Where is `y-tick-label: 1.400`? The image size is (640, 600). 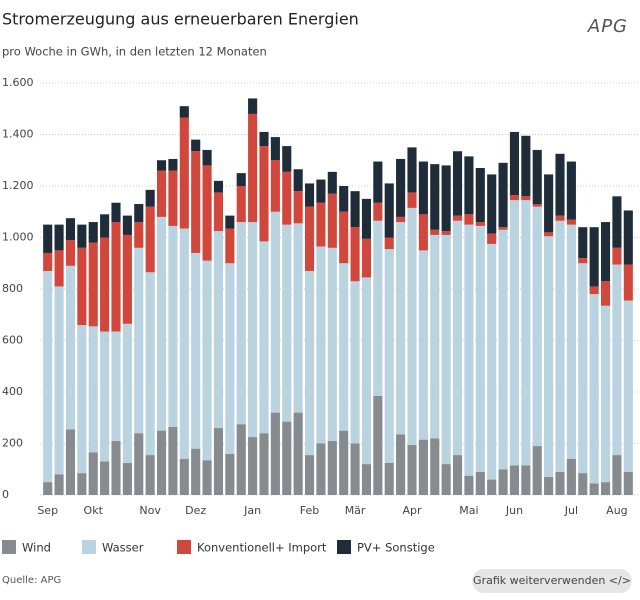 y-tick-label: 1.400 is located at coordinates (18, 134).